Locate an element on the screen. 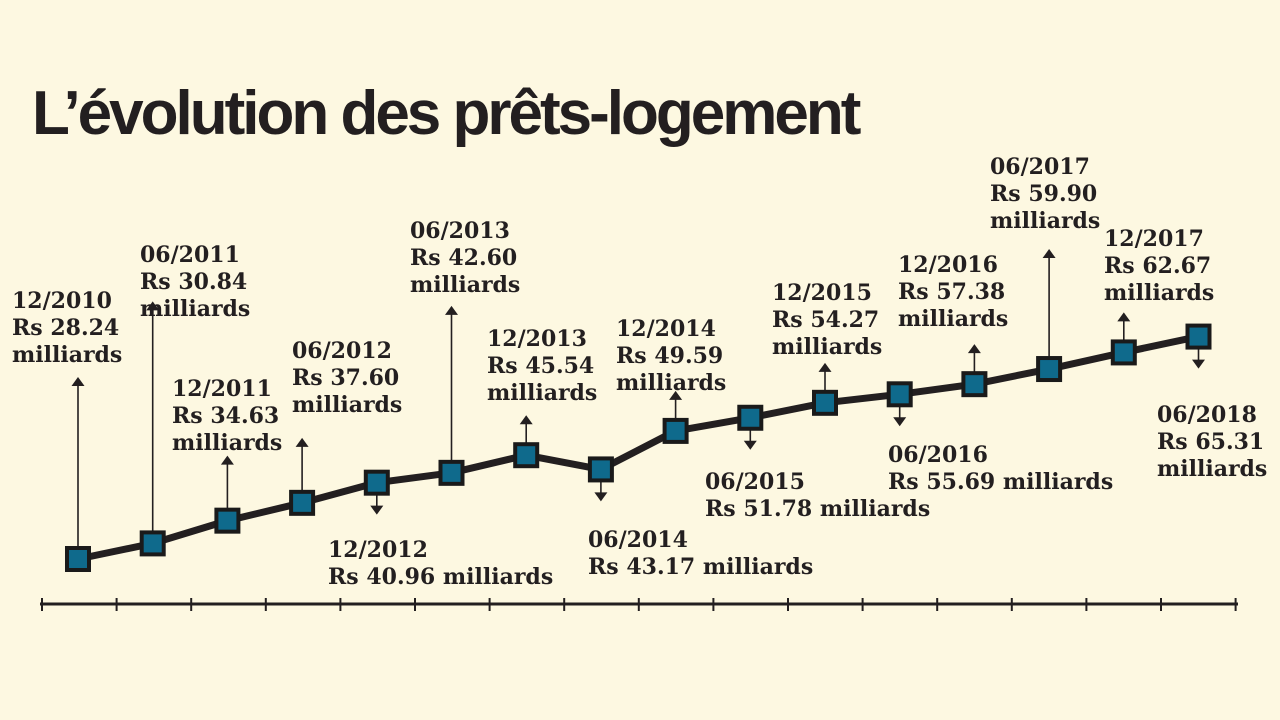  data-label-value: Rs 55.69 milliards is located at coordinates (1000, 482).